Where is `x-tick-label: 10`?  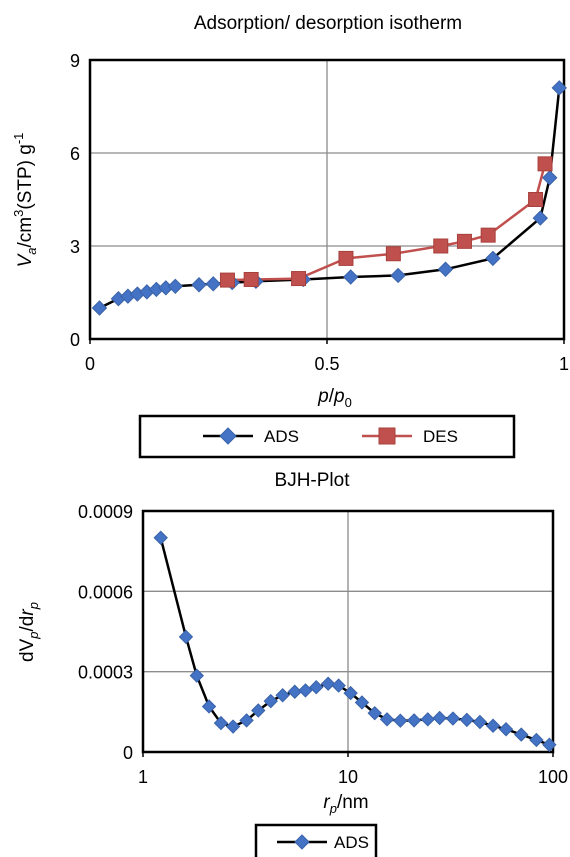
x-tick-label: 10 is located at coordinates (348, 777).